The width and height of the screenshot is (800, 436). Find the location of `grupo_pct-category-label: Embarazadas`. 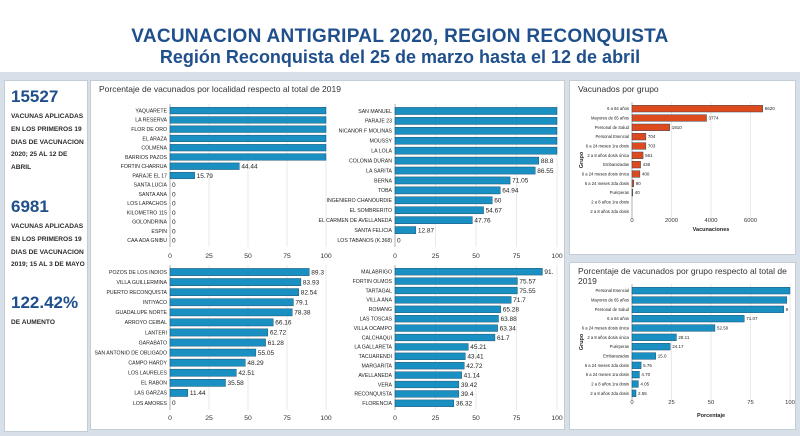

grupo_pct-category-label: Embarazadas is located at coordinates (616, 355).